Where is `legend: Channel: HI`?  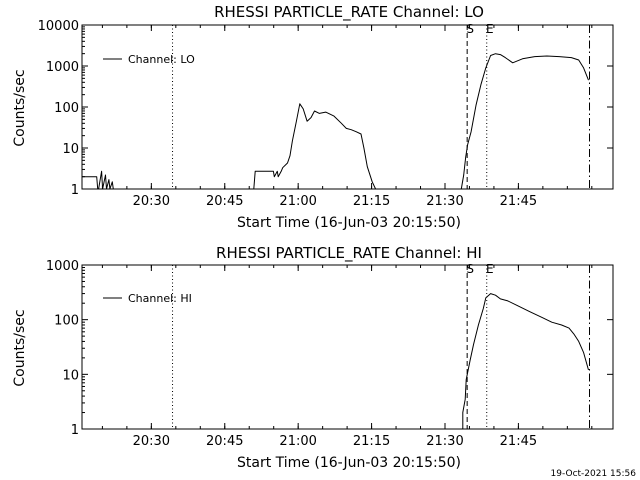 legend: Channel: HI is located at coordinates (147, 298).